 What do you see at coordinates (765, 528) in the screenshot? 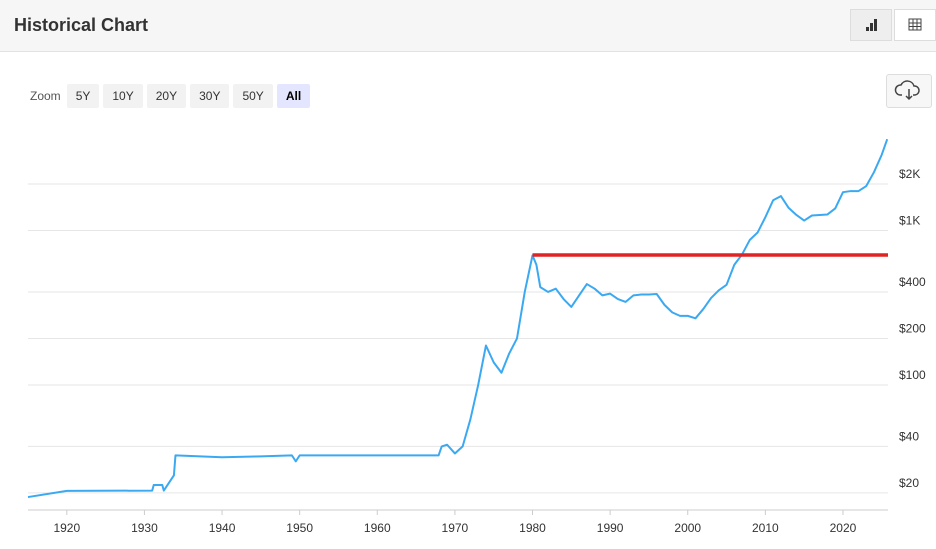
I see `x-tick-label: 2010` at bounding box center [765, 528].